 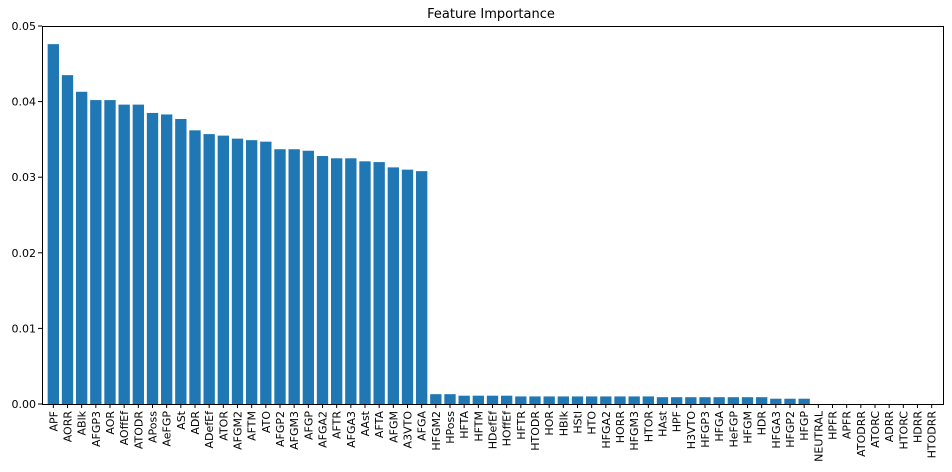 I want to click on bar-HFGP, so click(x=804, y=401).